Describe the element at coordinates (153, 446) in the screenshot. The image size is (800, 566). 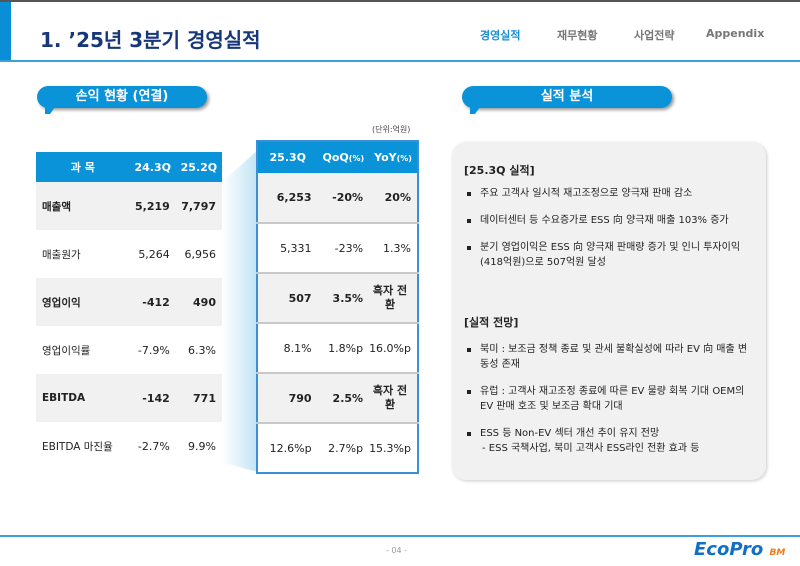
I see `table-cell: -2.7%` at that location.